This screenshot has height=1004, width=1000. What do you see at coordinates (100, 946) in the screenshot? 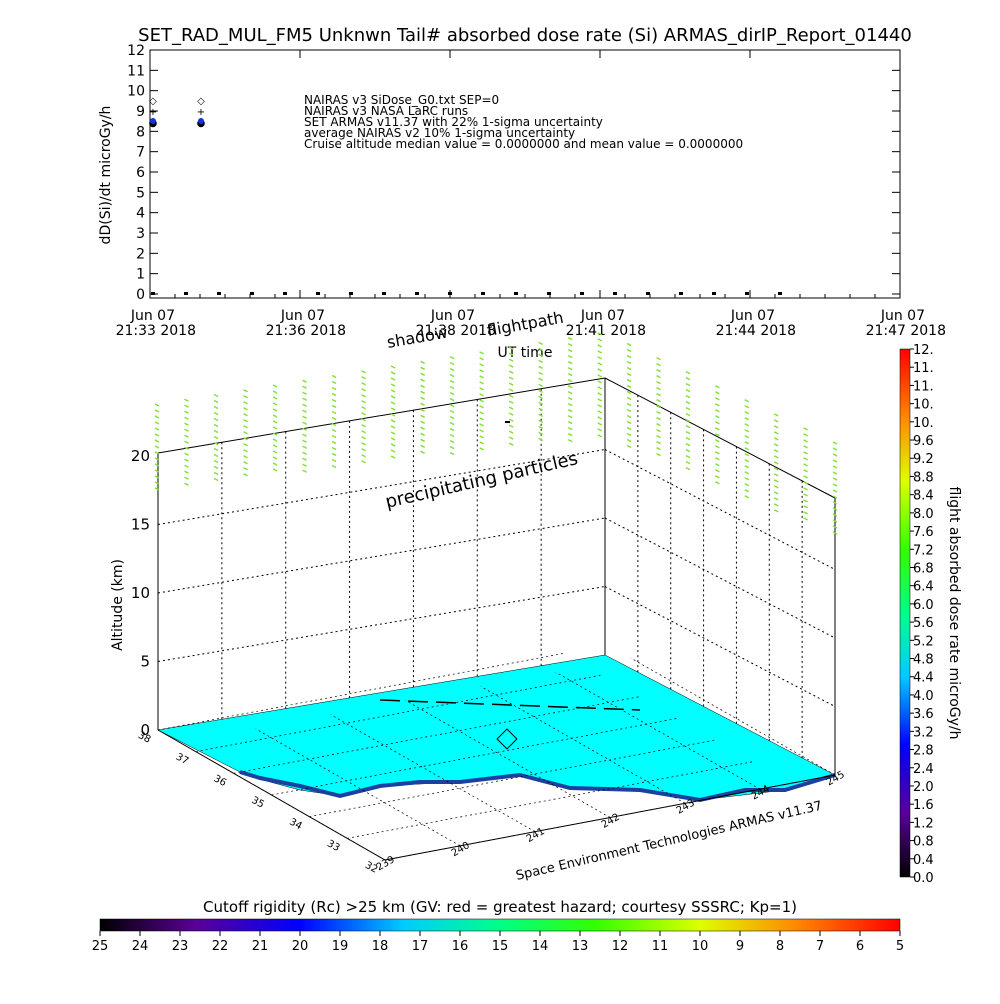
I see `colorbar-tick-label: 25` at bounding box center [100, 946].